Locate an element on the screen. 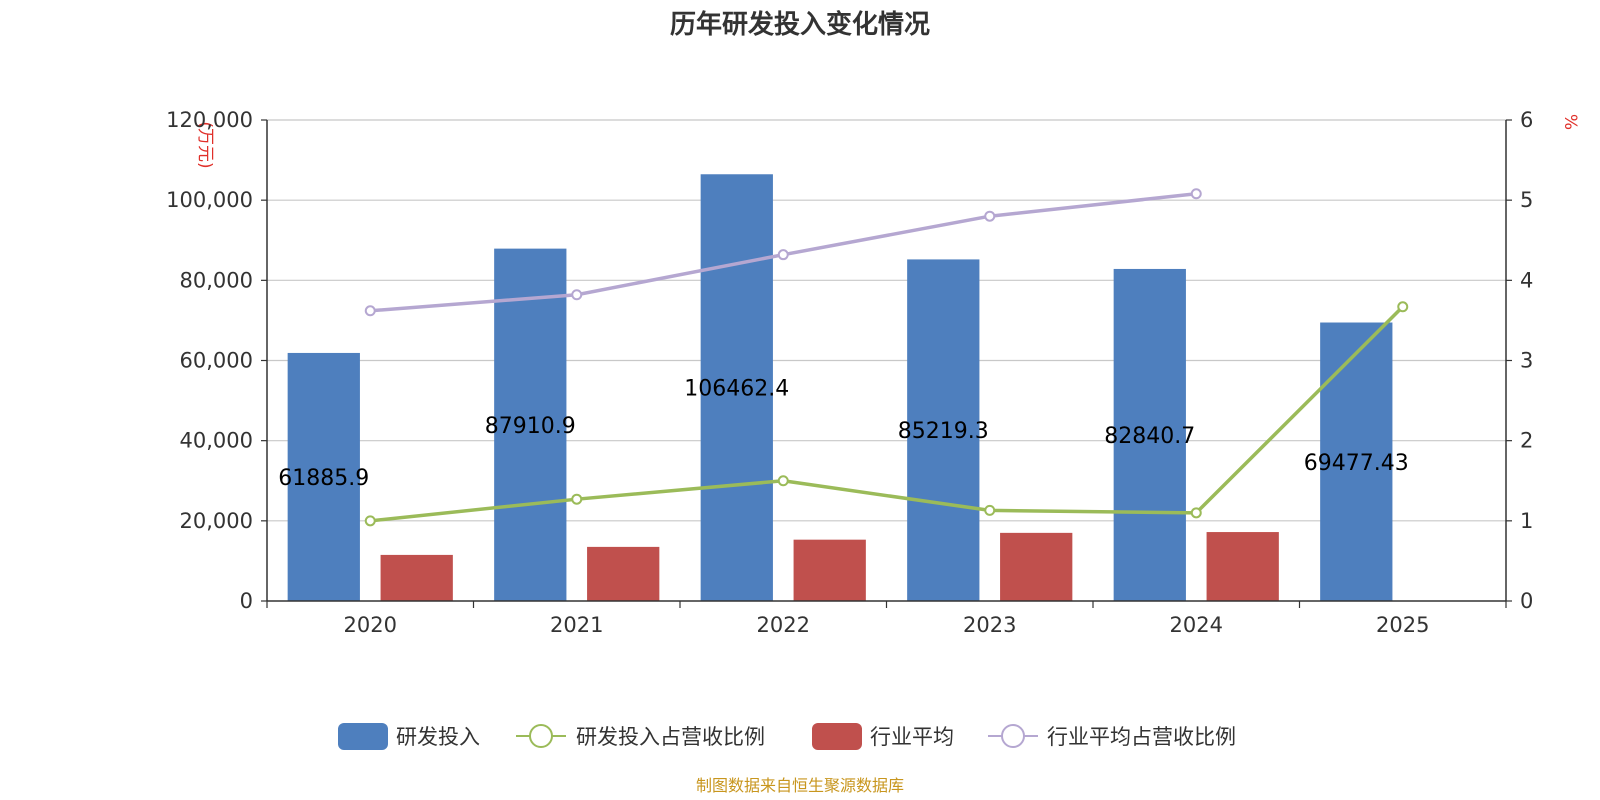 Image resolution: width=1600 pixels, height=800 pixels. right-axis-tick-label: 6 is located at coordinates (1526, 120).